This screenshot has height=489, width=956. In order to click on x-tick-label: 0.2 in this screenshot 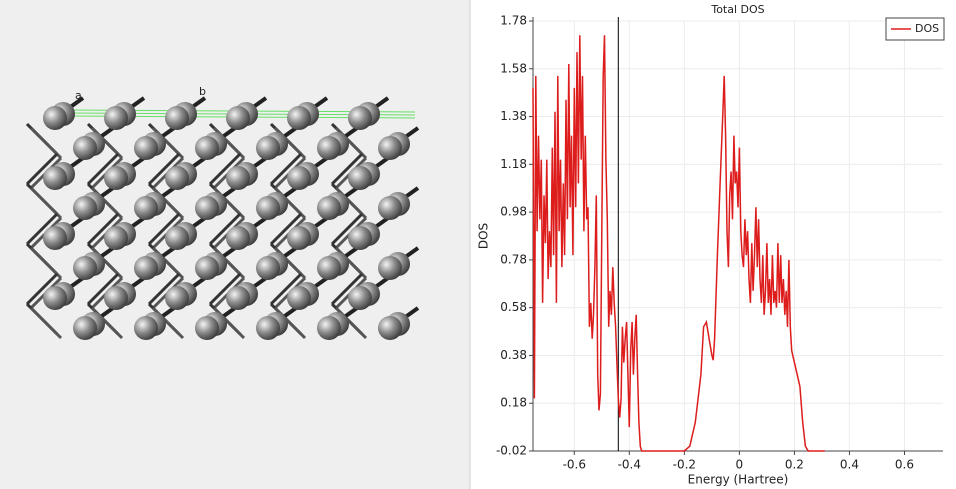, I will do `click(794, 465)`.